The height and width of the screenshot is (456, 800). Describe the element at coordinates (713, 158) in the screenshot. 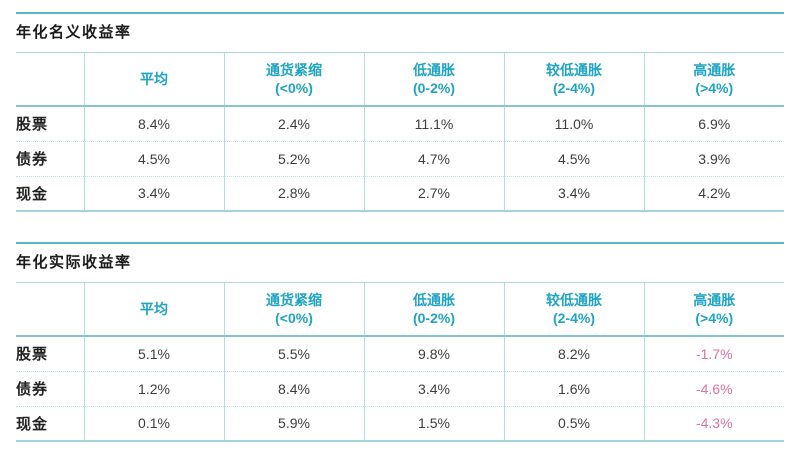

I see `cell-value: 3.9%` at that location.